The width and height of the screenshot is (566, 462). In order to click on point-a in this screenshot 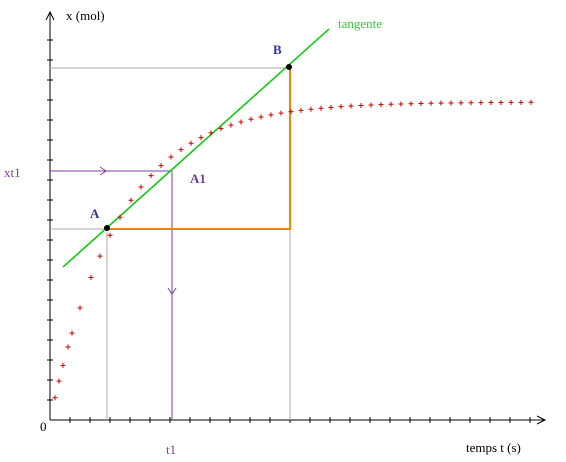, I will do `click(107, 228)`.